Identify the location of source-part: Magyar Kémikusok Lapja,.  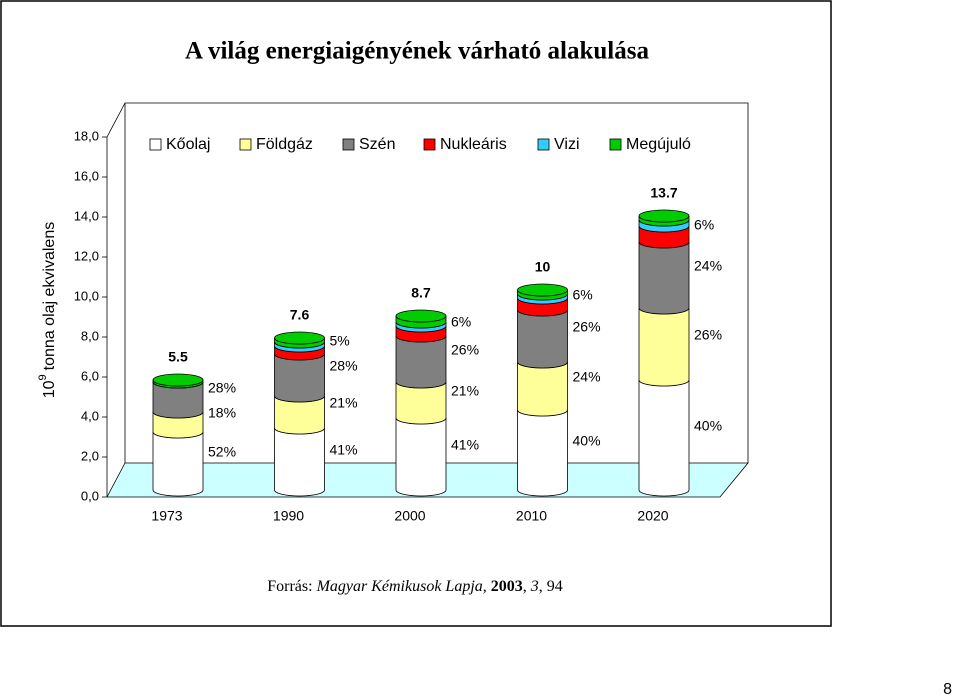
(401, 586).